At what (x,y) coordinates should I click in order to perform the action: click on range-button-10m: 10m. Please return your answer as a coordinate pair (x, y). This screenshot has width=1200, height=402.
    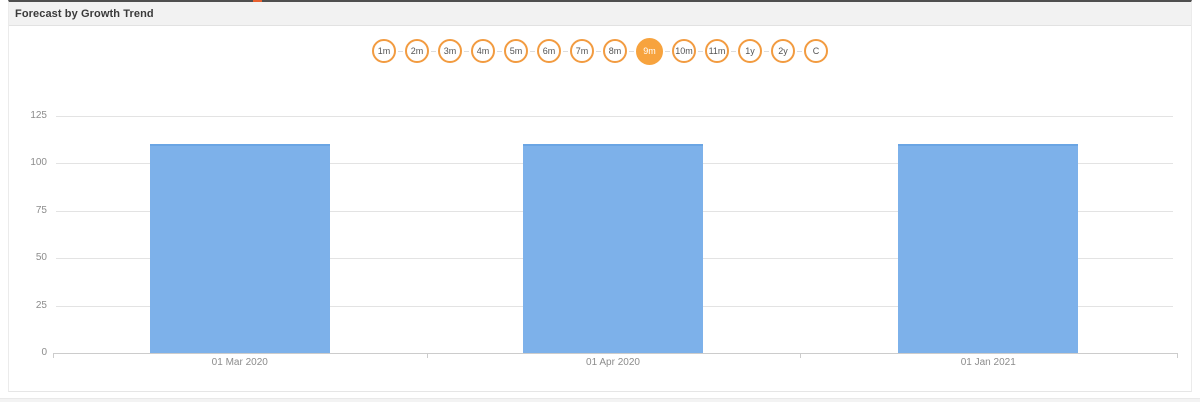
    Looking at the image, I should click on (684, 51).